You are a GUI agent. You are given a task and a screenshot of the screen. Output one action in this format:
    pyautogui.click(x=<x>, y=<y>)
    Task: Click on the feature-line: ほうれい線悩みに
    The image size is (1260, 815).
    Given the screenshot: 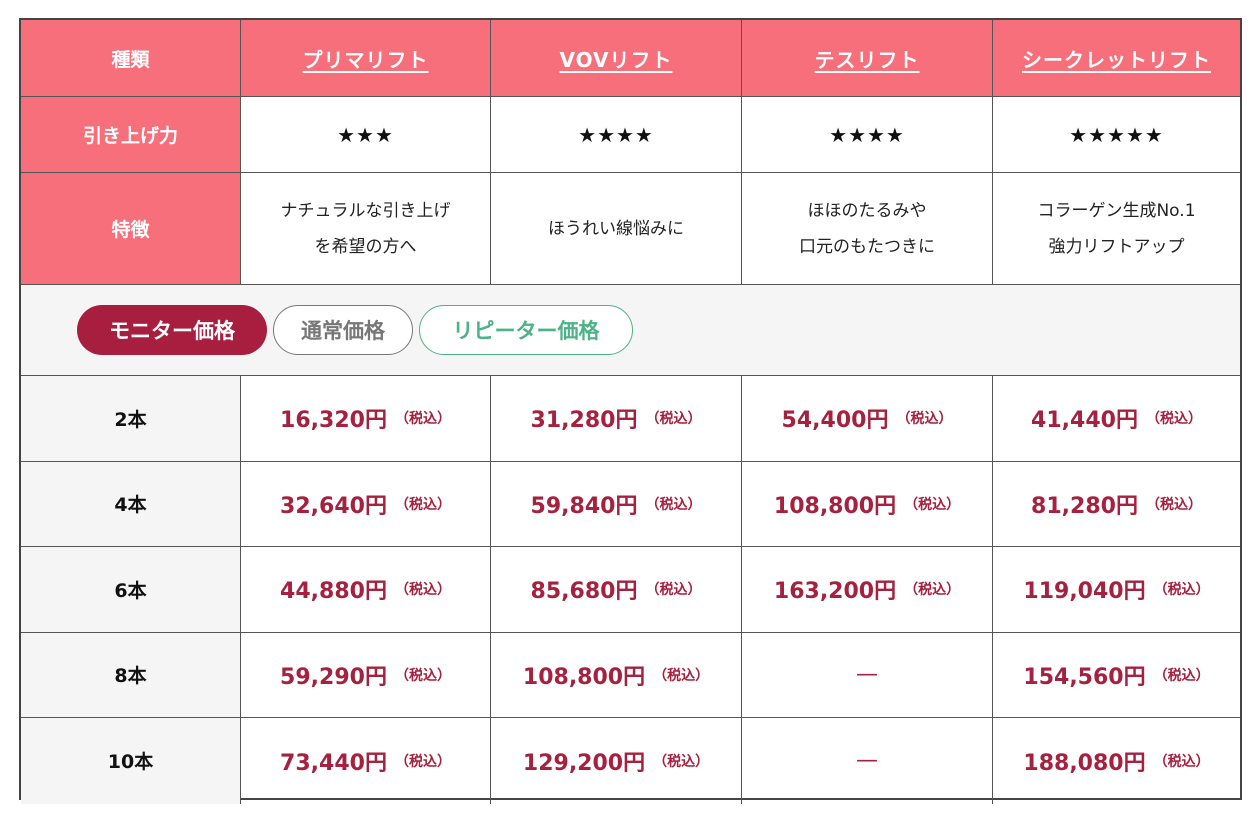 What is the action you would take?
    pyautogui.click(x=616, y=228)
    